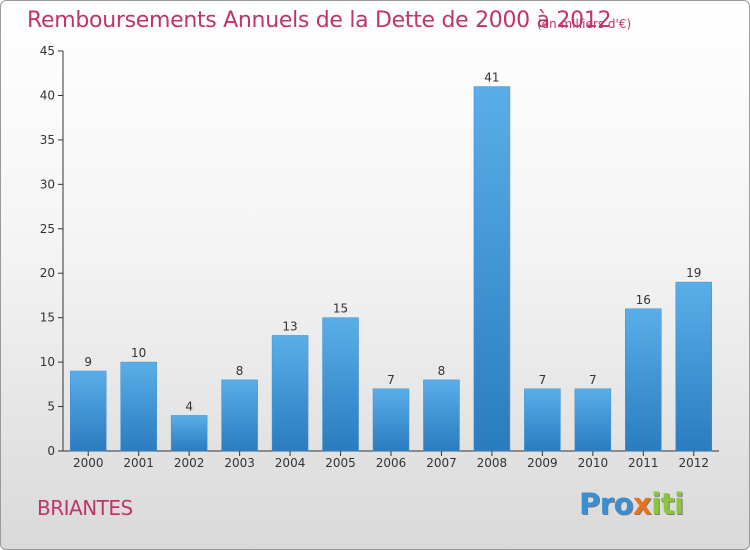  What do you see at coordinates (643, 463) in the screenshot?
I see `x-tick-label-2011: 2011` at bounding box center [643, 463].